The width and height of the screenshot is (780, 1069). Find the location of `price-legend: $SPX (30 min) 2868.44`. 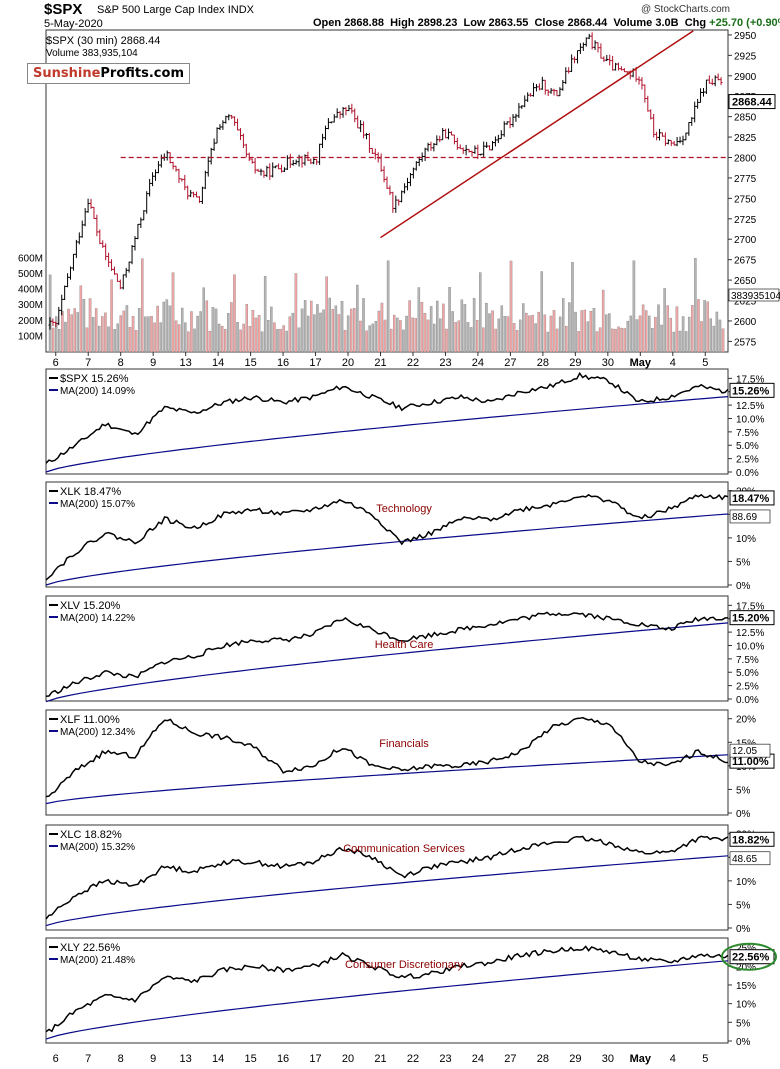

price-legend: $SPX (30 min) 2868.44 is located at coordinates (103, 41).